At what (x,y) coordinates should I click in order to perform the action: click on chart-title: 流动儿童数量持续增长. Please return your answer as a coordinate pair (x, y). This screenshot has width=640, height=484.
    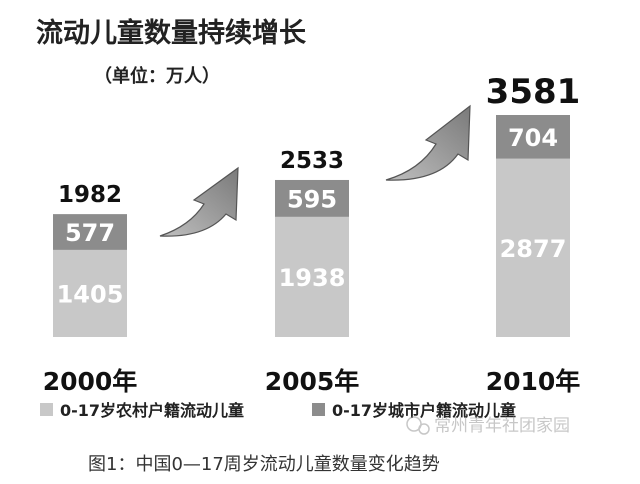
    Looking at the image, I should click on (171, 33).